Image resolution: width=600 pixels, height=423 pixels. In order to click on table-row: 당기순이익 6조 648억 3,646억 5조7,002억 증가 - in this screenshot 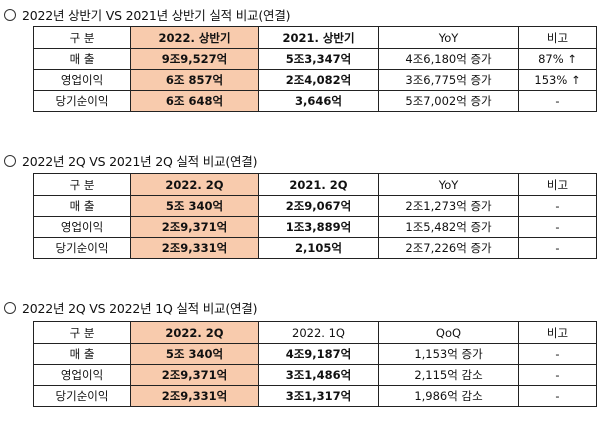, I will do `click(315, 101)`.